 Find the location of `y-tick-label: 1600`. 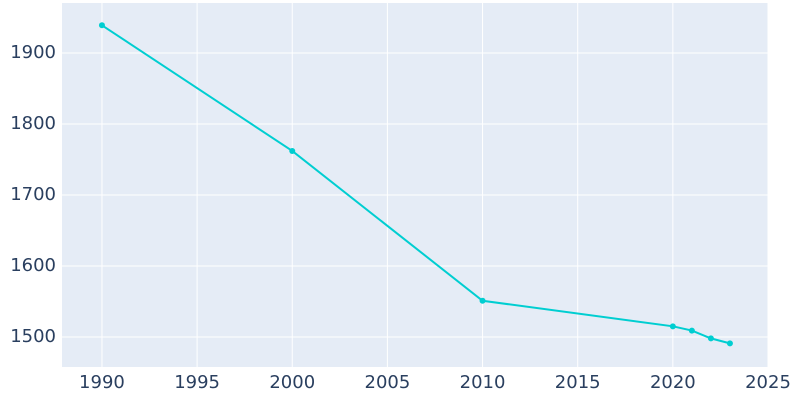

y-tick-label: 1600 is located at coordinates (33, 265).